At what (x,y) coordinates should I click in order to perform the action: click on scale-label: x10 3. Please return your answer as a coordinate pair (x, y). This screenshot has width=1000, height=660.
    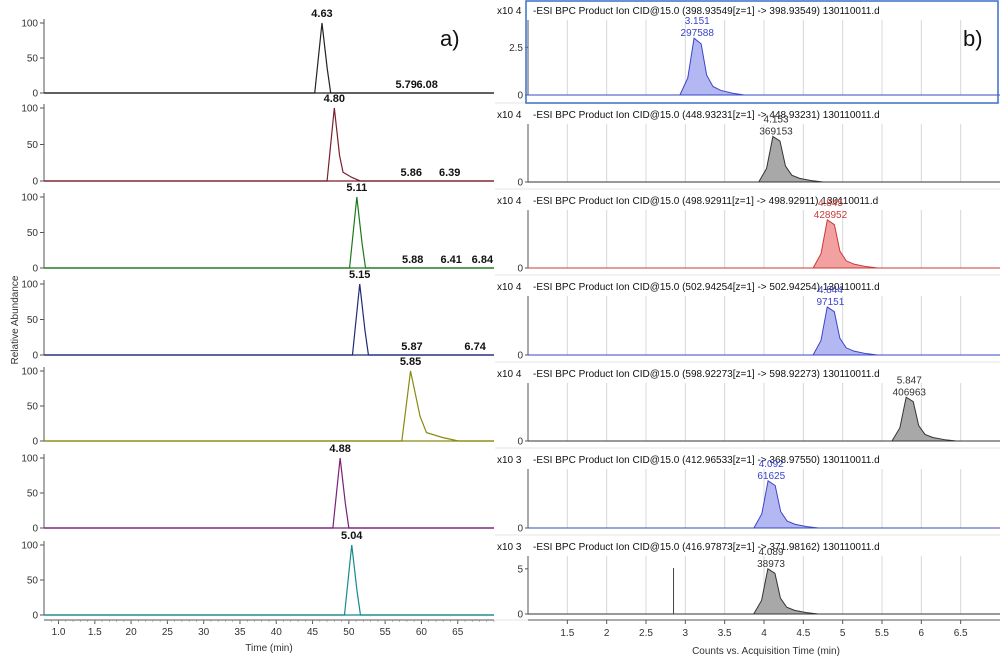
    Looking at the image, I should click on (509, 460).